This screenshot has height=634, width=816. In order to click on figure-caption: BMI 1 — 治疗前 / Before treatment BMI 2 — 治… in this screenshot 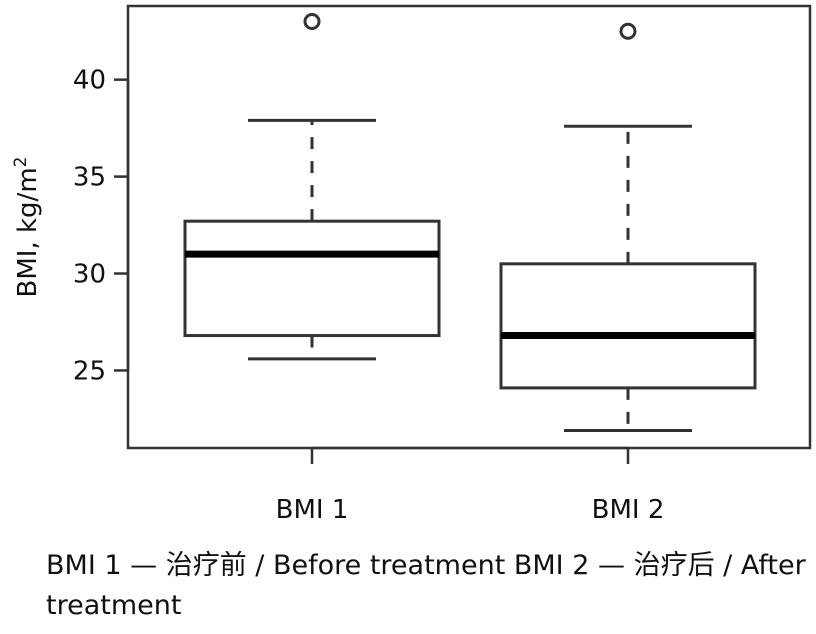, I will do `click(426, 585)`.